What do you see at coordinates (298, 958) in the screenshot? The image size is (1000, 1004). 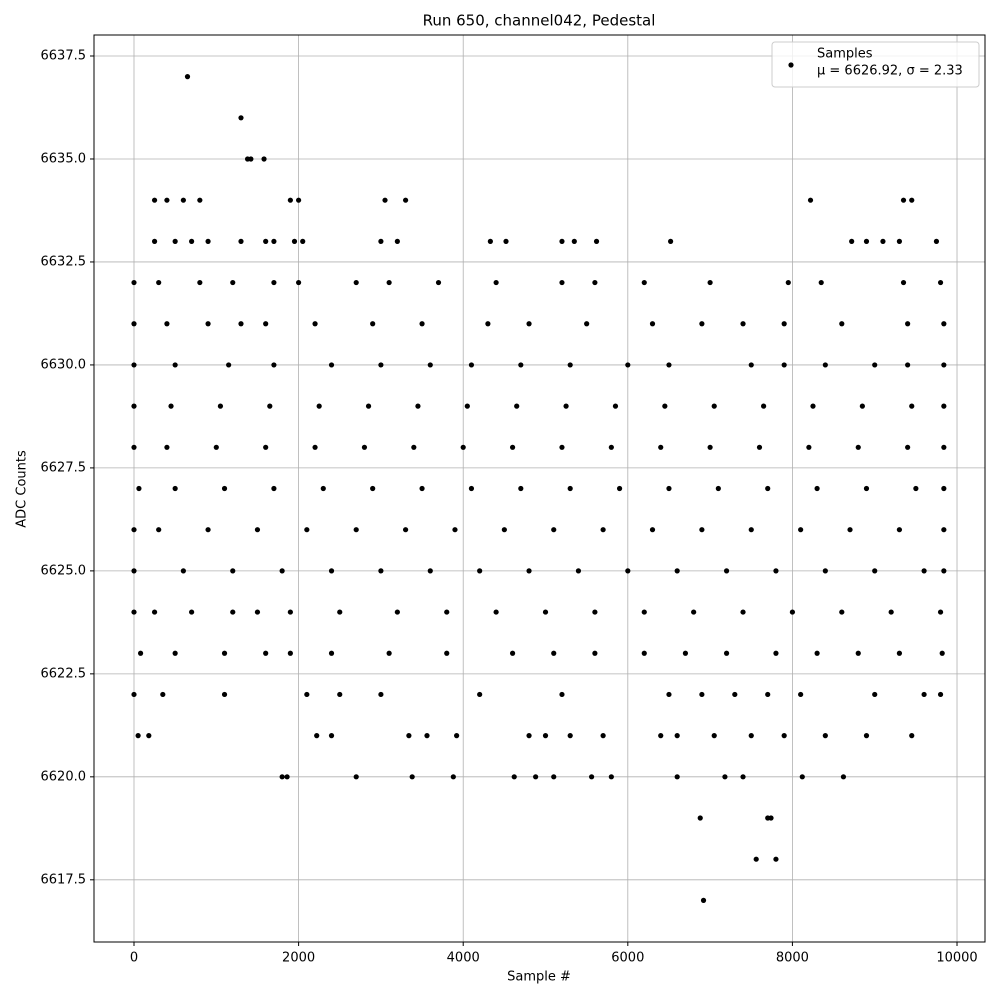 I see `x-tick-label: 2000` at bounding box center [298, 958].